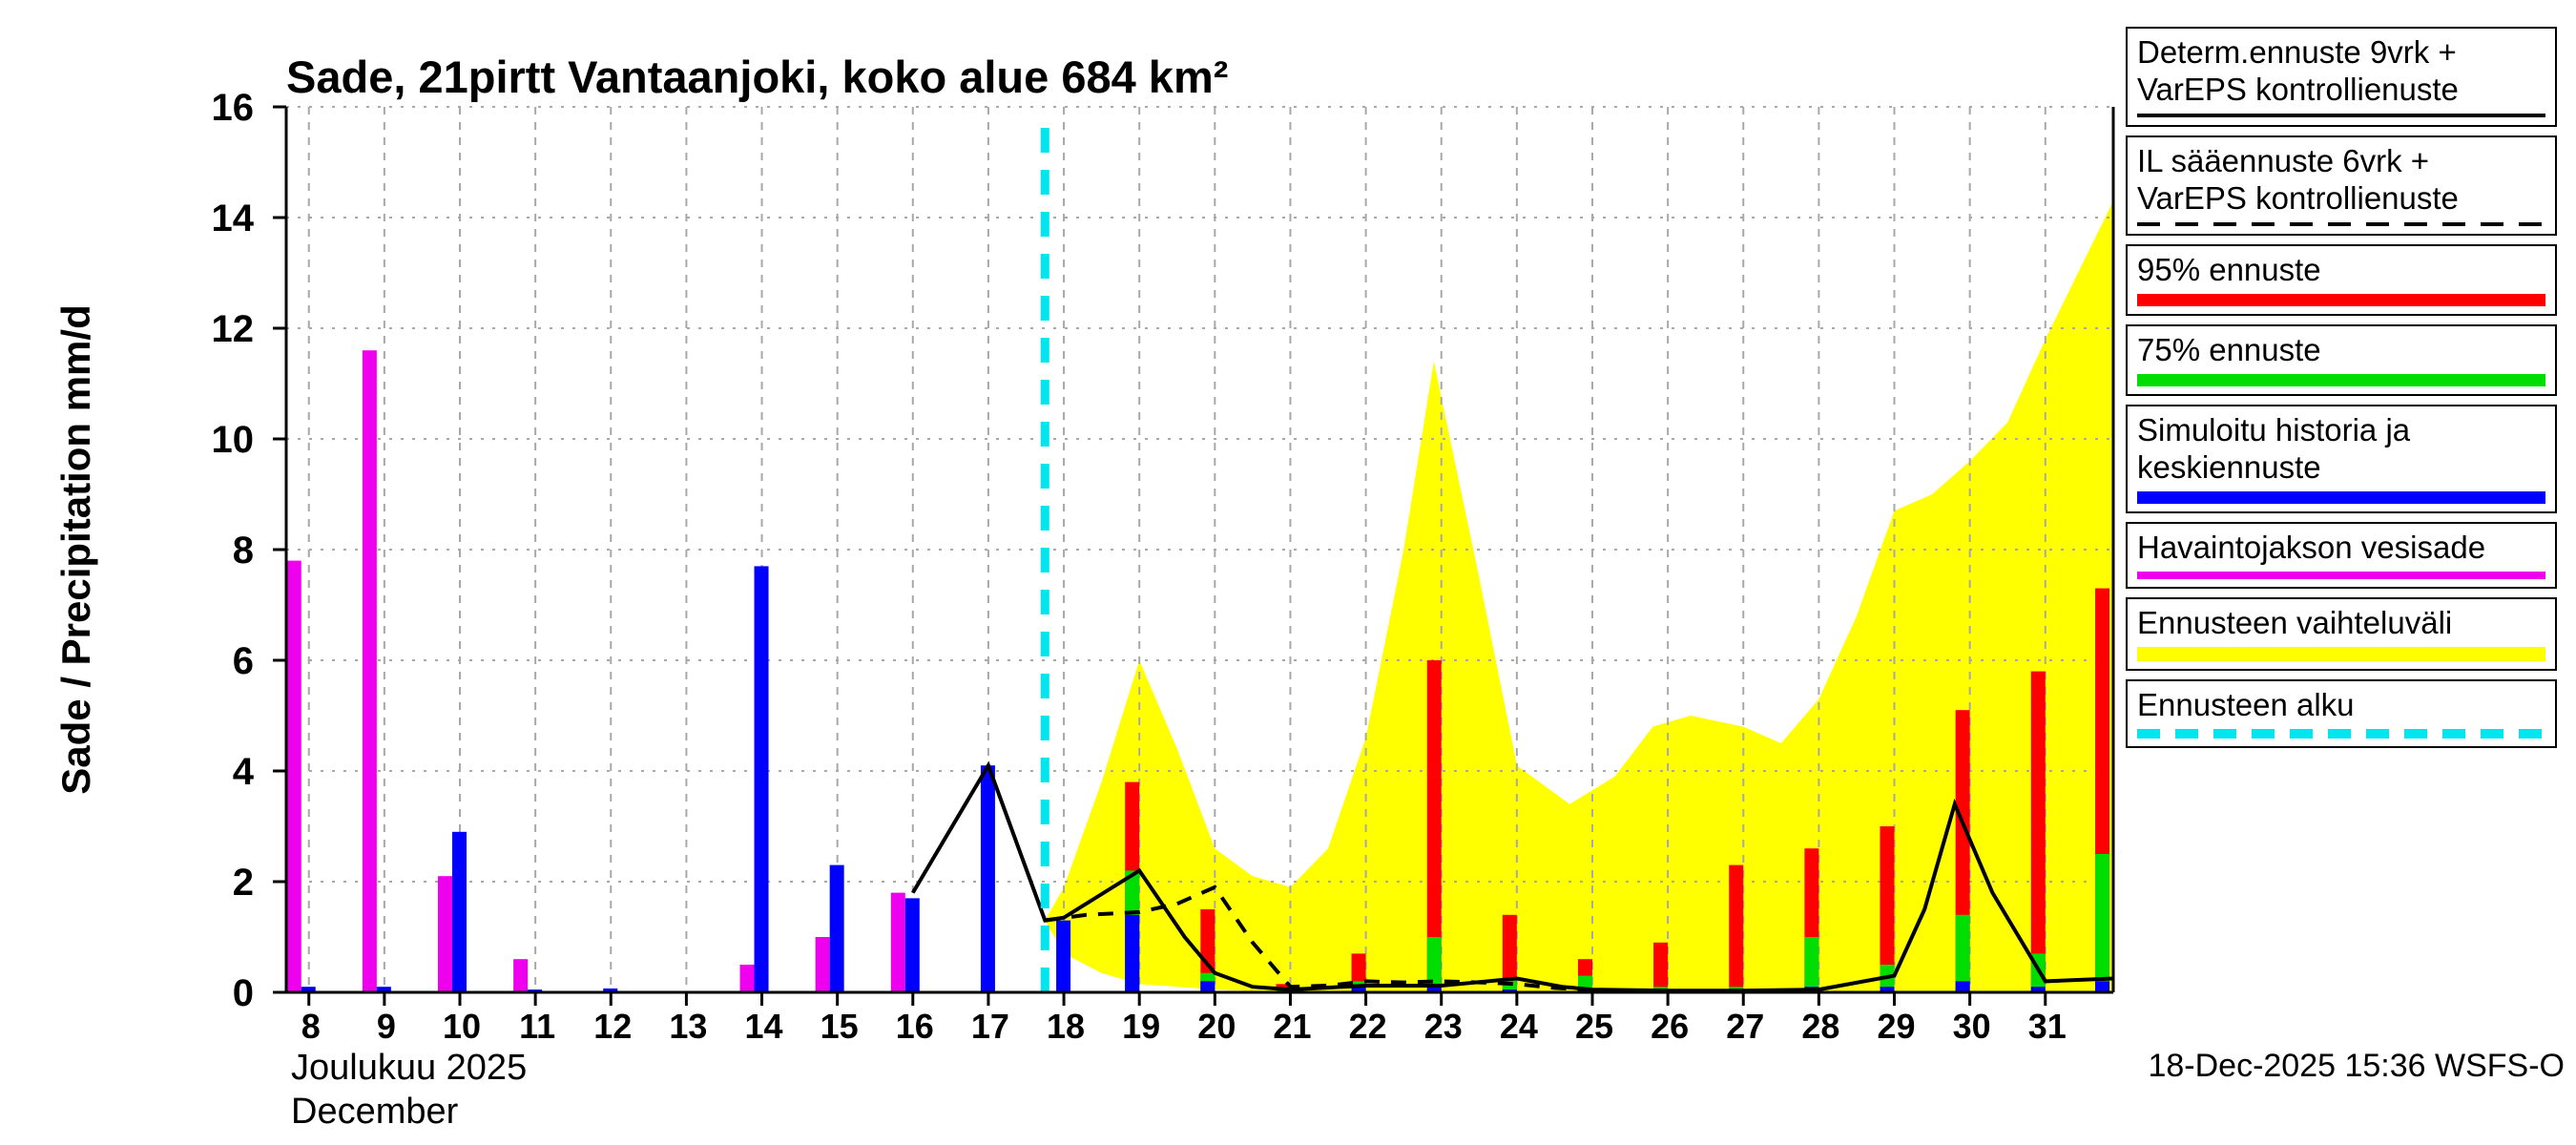 Image resolution: width=2576 pixels, height=1145 pixels. What do you see at coordinates (2283, 160) in the screenshot?
I see `legend-label: IL sääennuste 6vrk +` at bounding box center [2283, 160].